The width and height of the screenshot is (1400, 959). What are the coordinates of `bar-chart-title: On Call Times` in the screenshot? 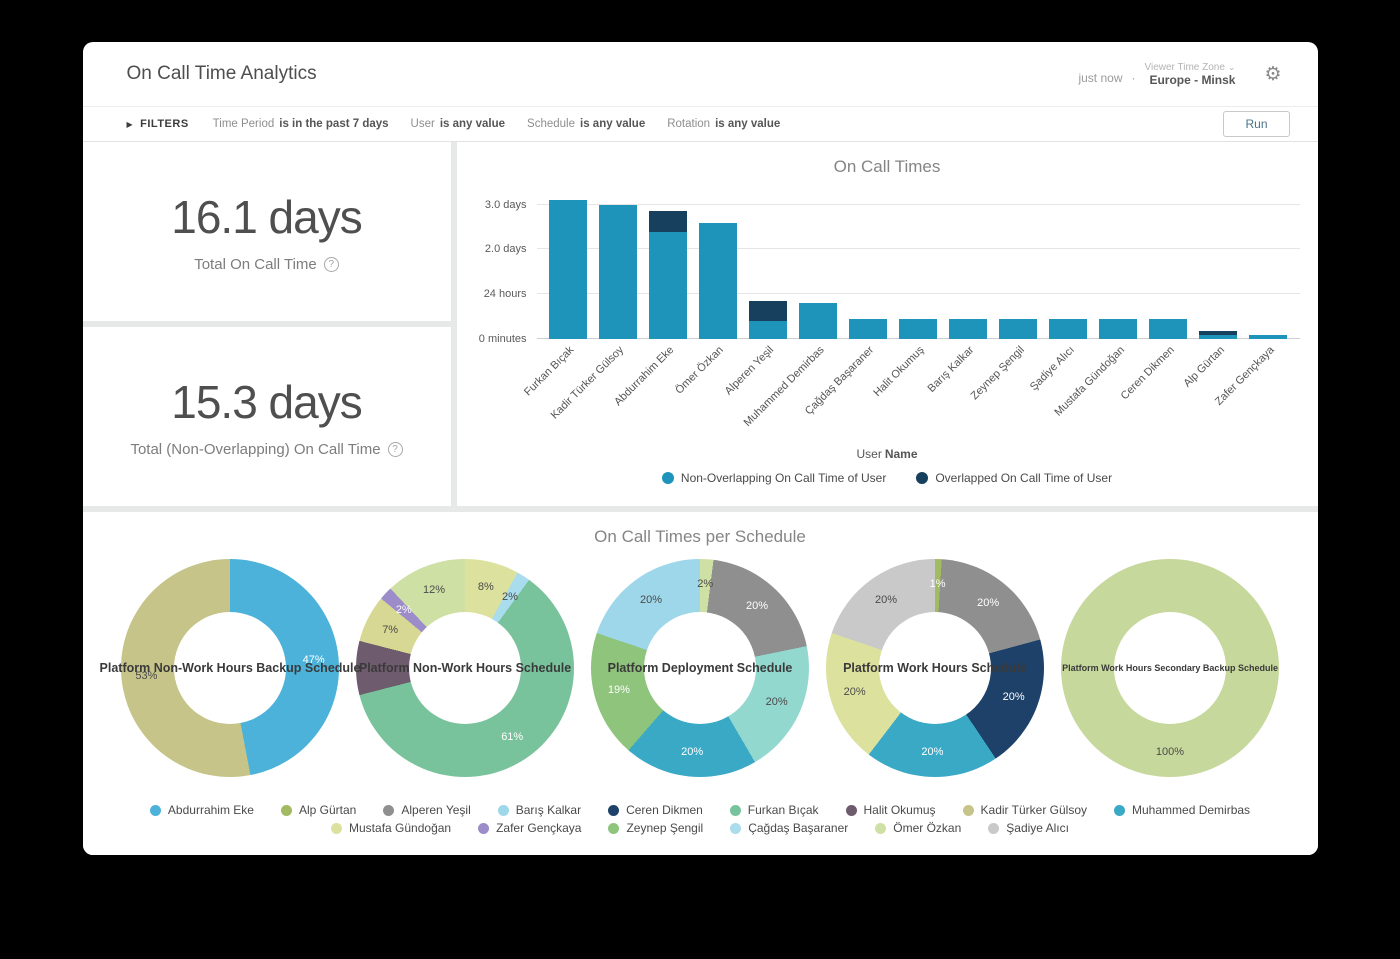 It's located at (887, 166).